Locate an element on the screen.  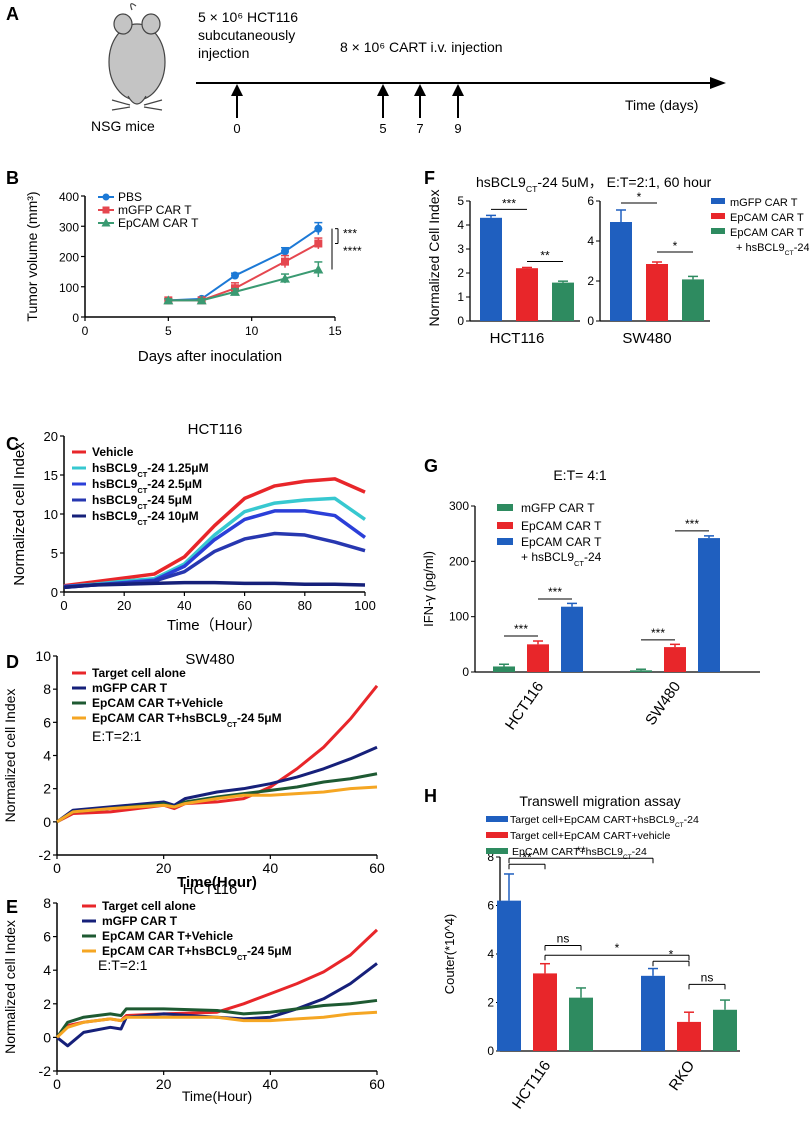
legend-label-3: hsBCL9CT-24 2.5μM is located at coordinates (147, 486).